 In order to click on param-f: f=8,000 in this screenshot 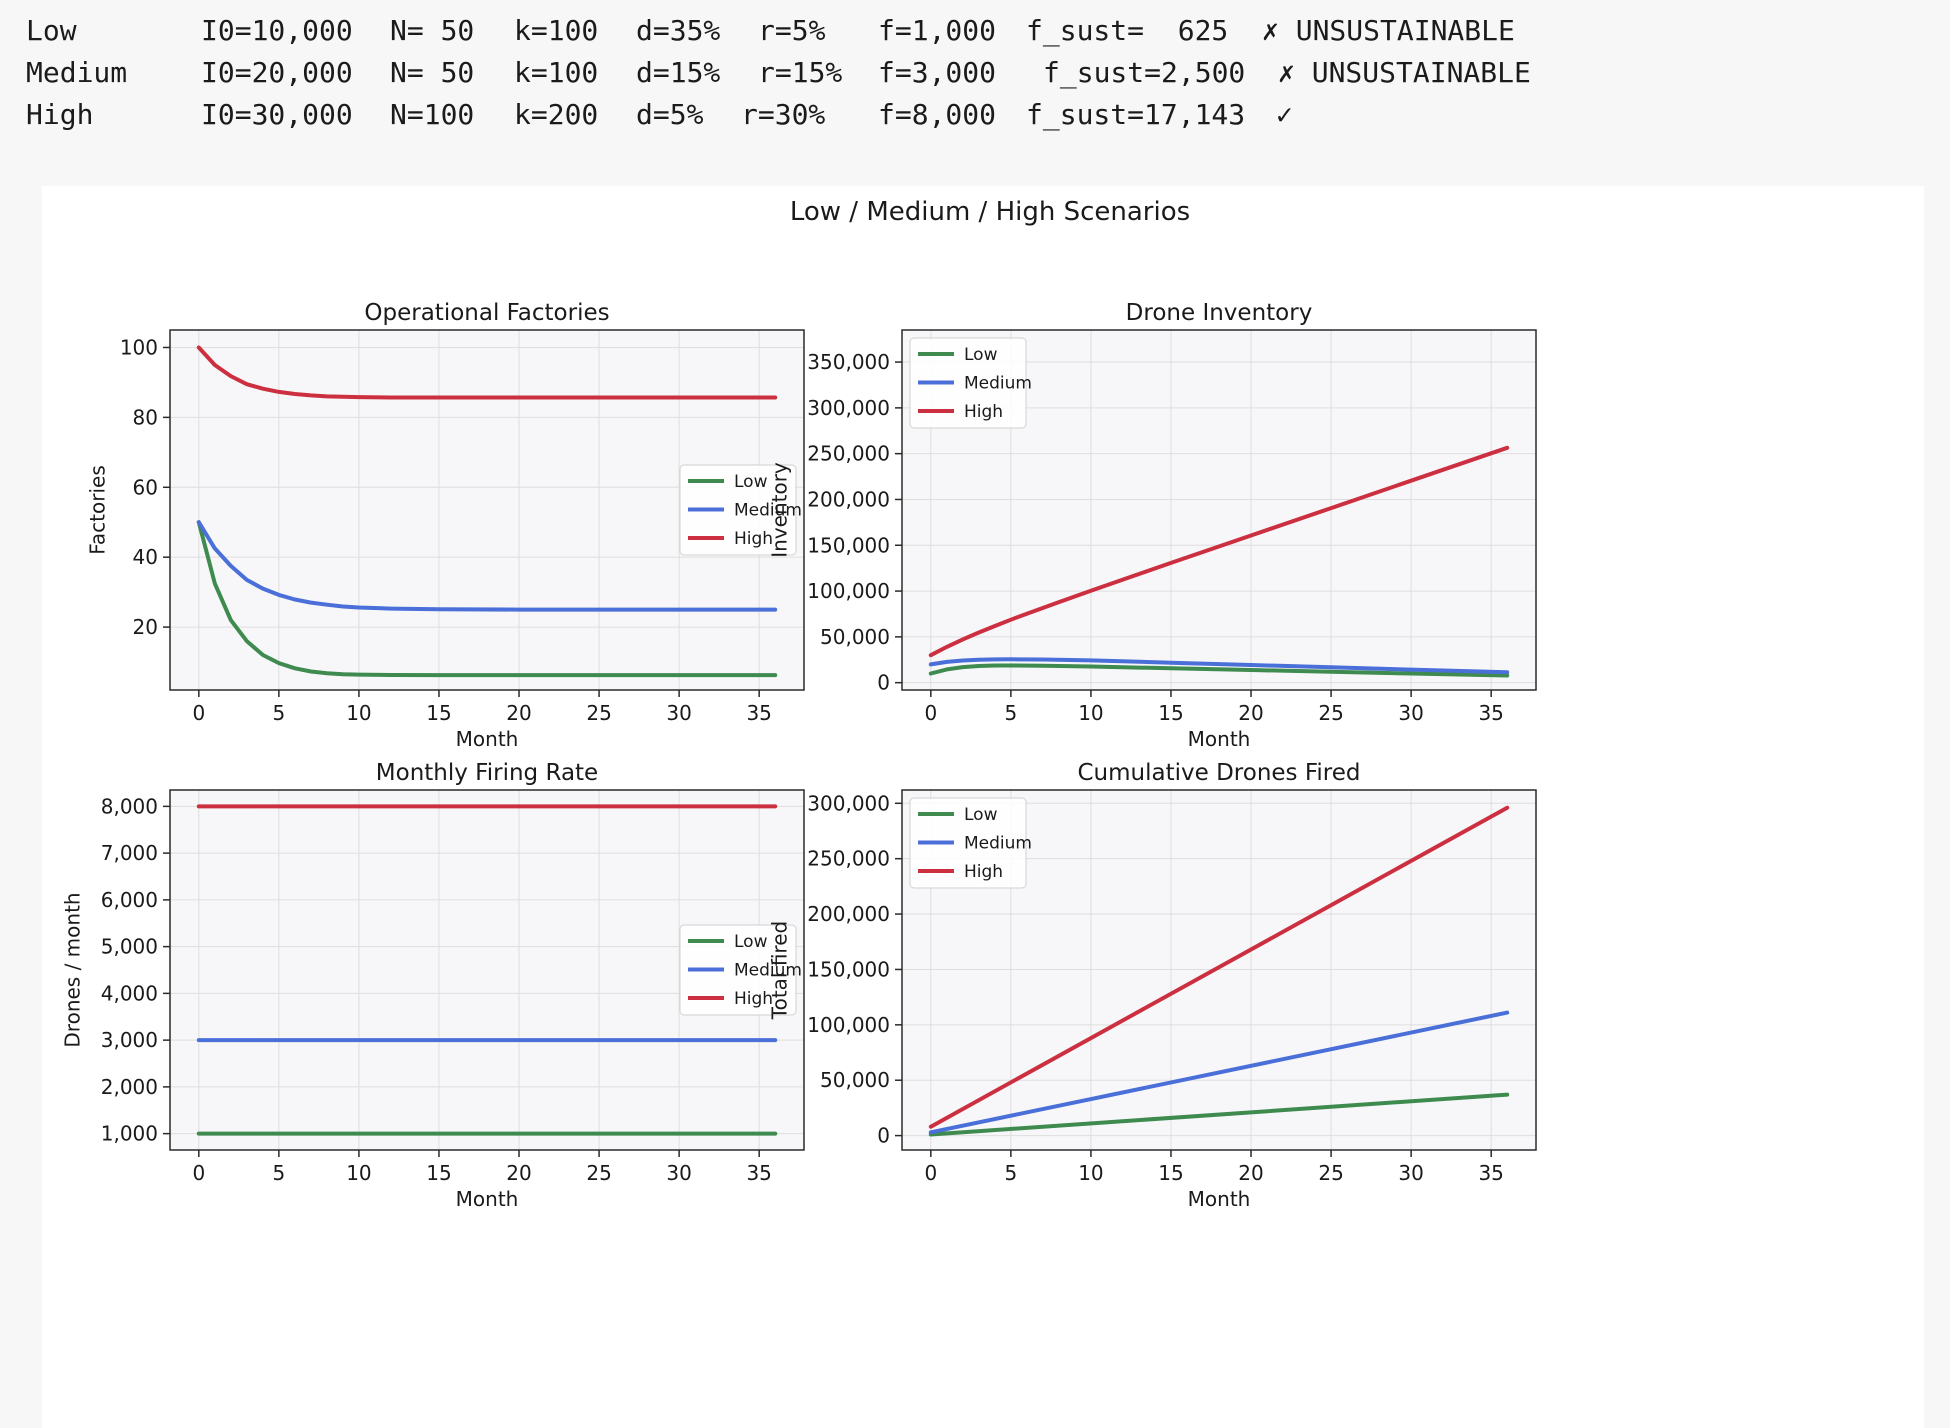, I will do `click(937, 114)`.